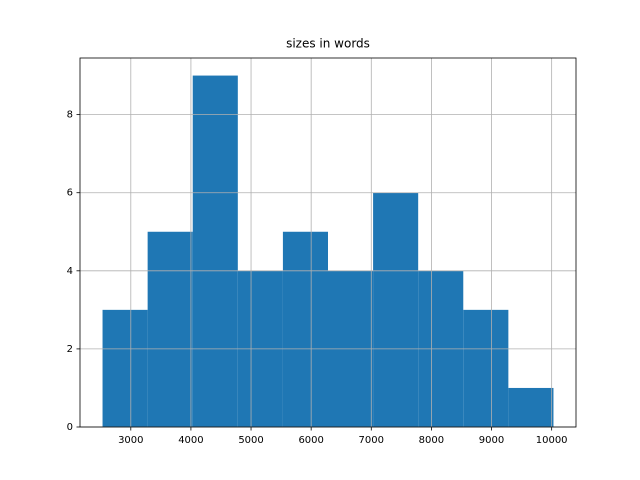 This screenshot has width=640, height=480. I want to click on x-tick-label: 3000, so click(130, 440).